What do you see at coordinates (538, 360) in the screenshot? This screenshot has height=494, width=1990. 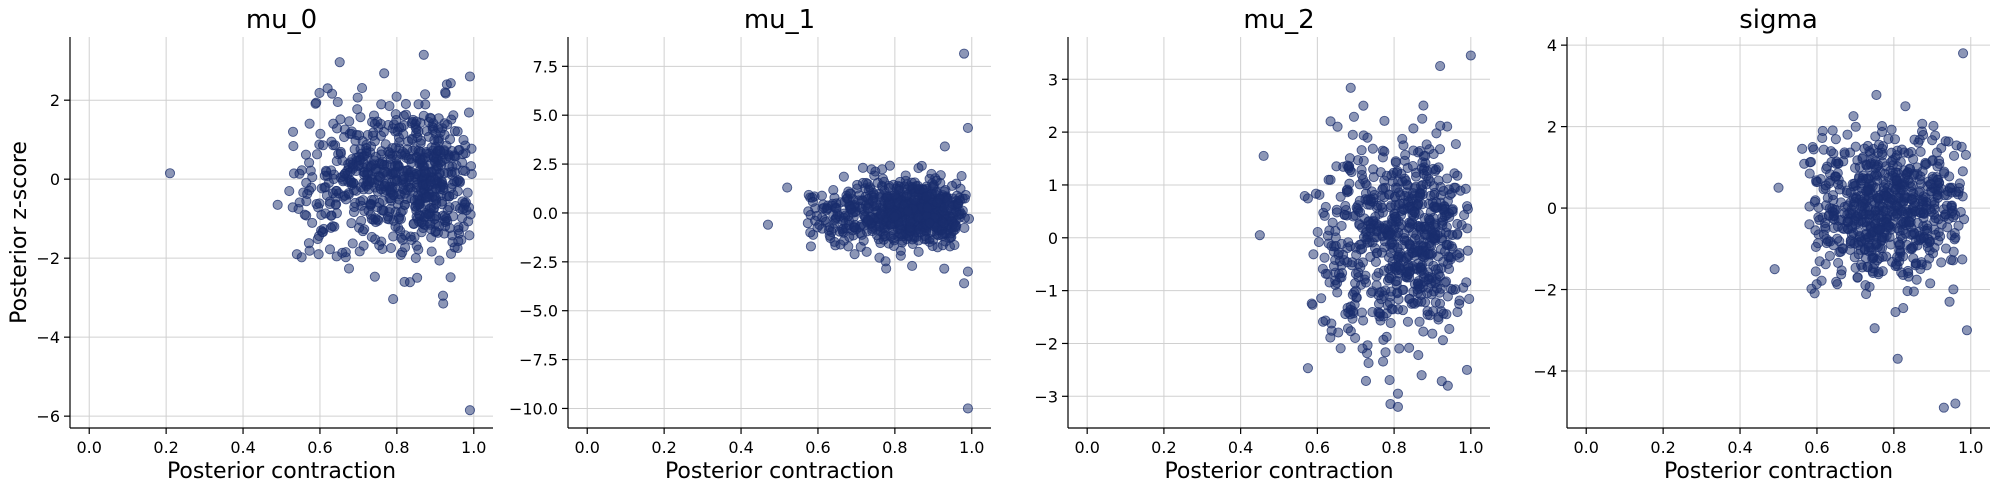 I see `y-tick-label: −7.5` at bounding box center [538, 360].